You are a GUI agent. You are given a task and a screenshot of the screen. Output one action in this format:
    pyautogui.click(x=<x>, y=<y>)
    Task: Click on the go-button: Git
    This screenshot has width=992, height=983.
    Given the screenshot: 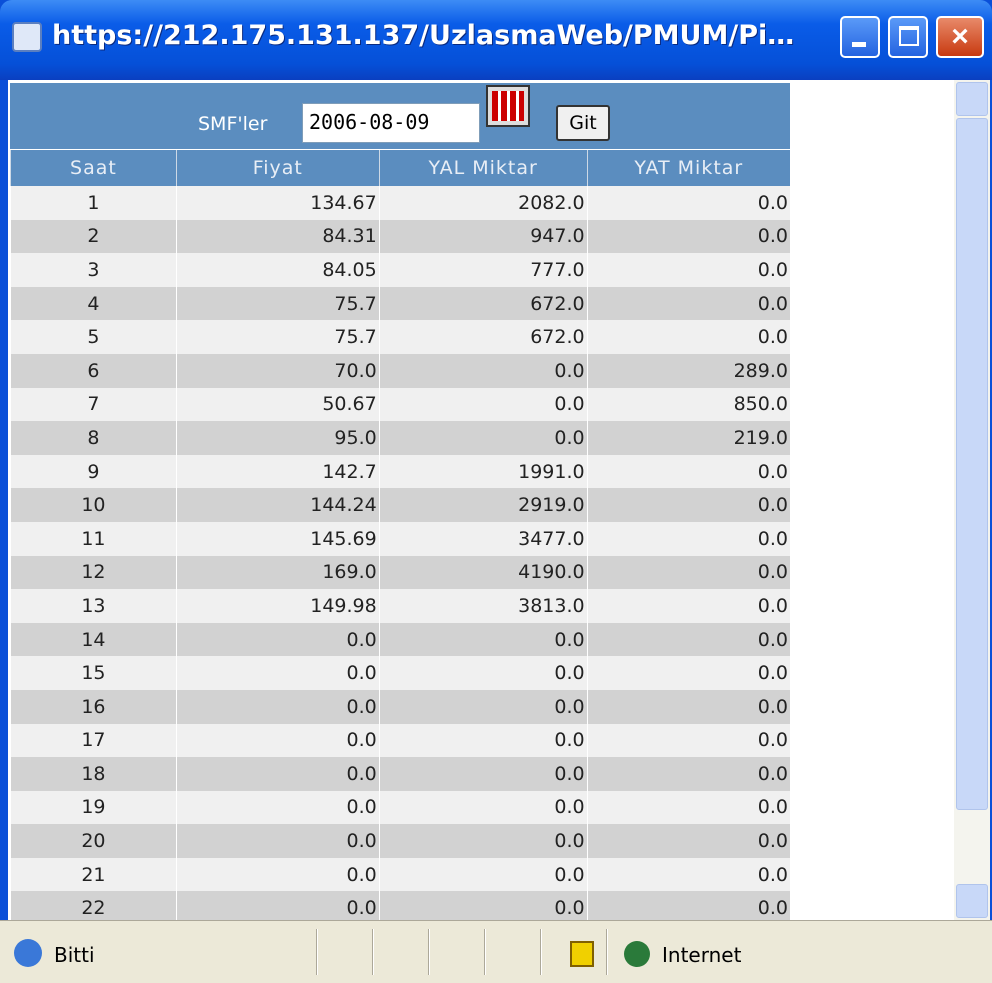 What is the action you would take?
    pyautogui.click(x=583, y=123)
    